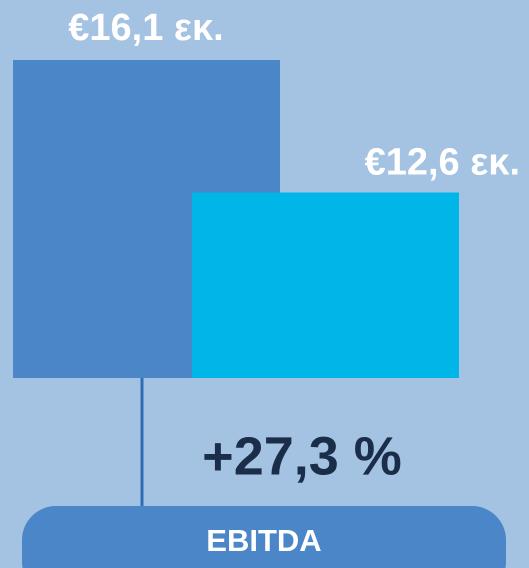 The width and height of the screenshot is (529, 568). What do you see at coordinates (302, 456) in the screenshot?
I see `change-label: +27,3 %` at bounding box center [302, 456].